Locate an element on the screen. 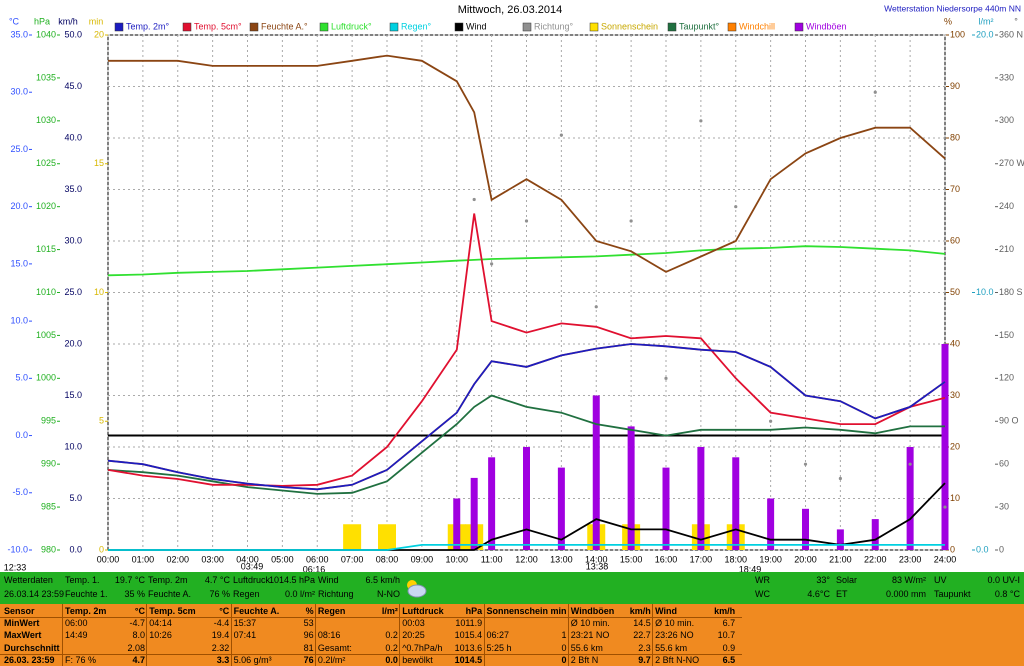 The image size is (1024, 666). field-value: 19.7 °C is located at coordinates (129, 580).